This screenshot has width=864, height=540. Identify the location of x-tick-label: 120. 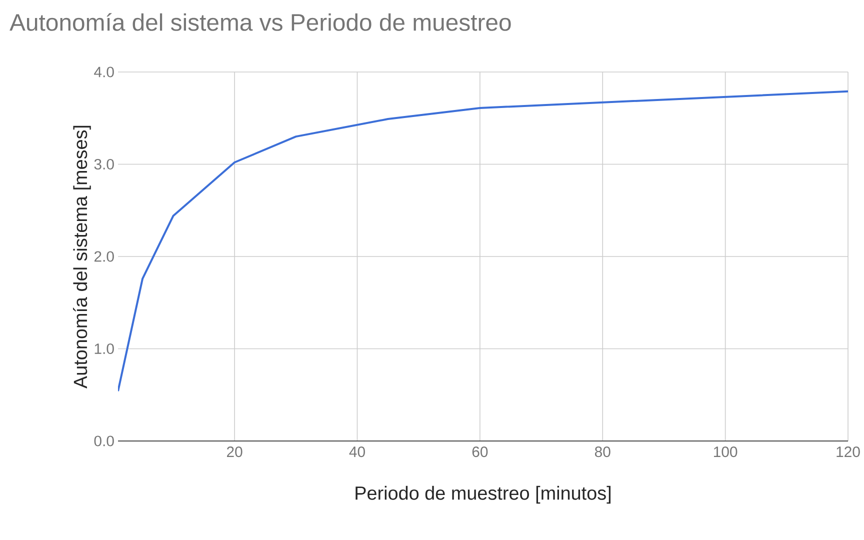
(848, 452).